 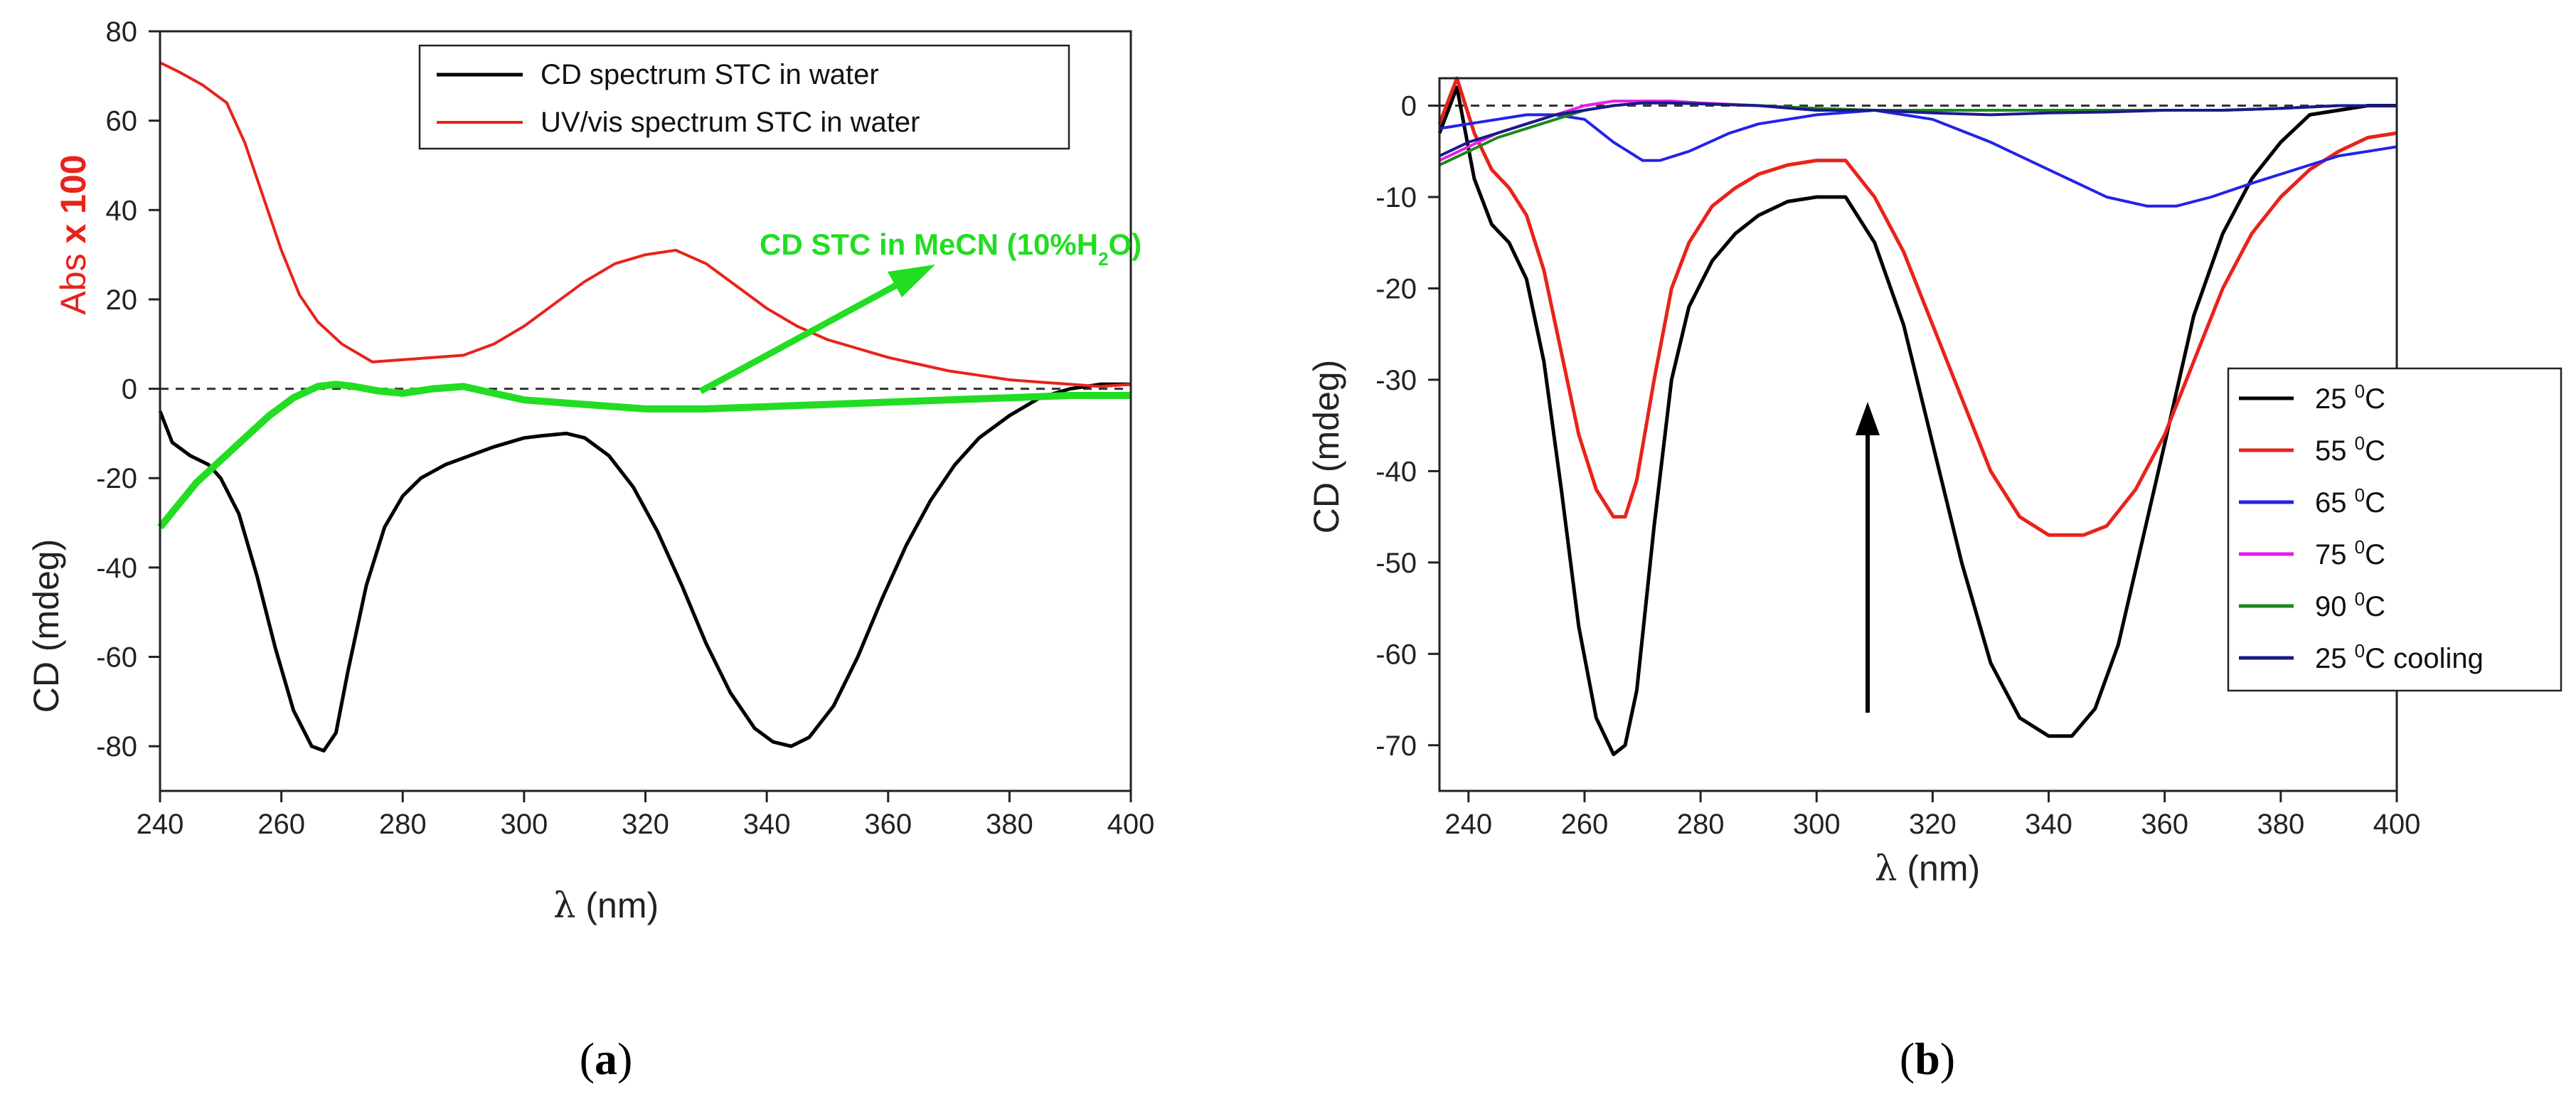 I want to click on chart-a-y-tick: -60, so click(x=116, y=658).